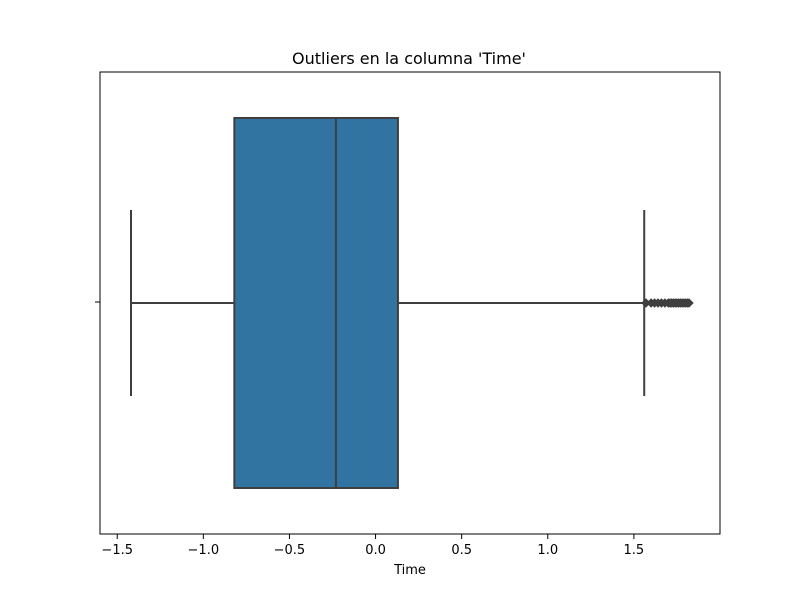  What do you see at coordinates (204, 550) in the screenshot?
I see `x-tick-label: −1.0` at bounding box center [204, 550].